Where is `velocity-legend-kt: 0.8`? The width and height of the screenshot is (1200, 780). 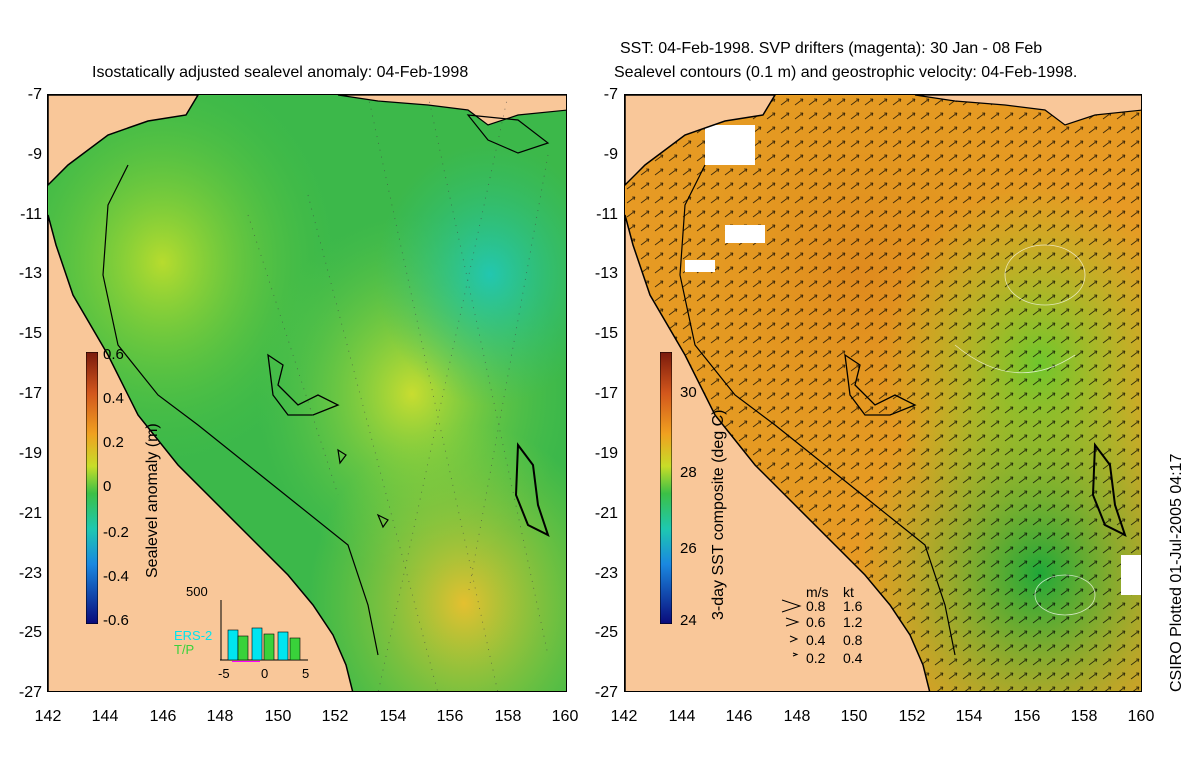
velocity-legend-kt: 0.8 is located at coordinates (853, 640).